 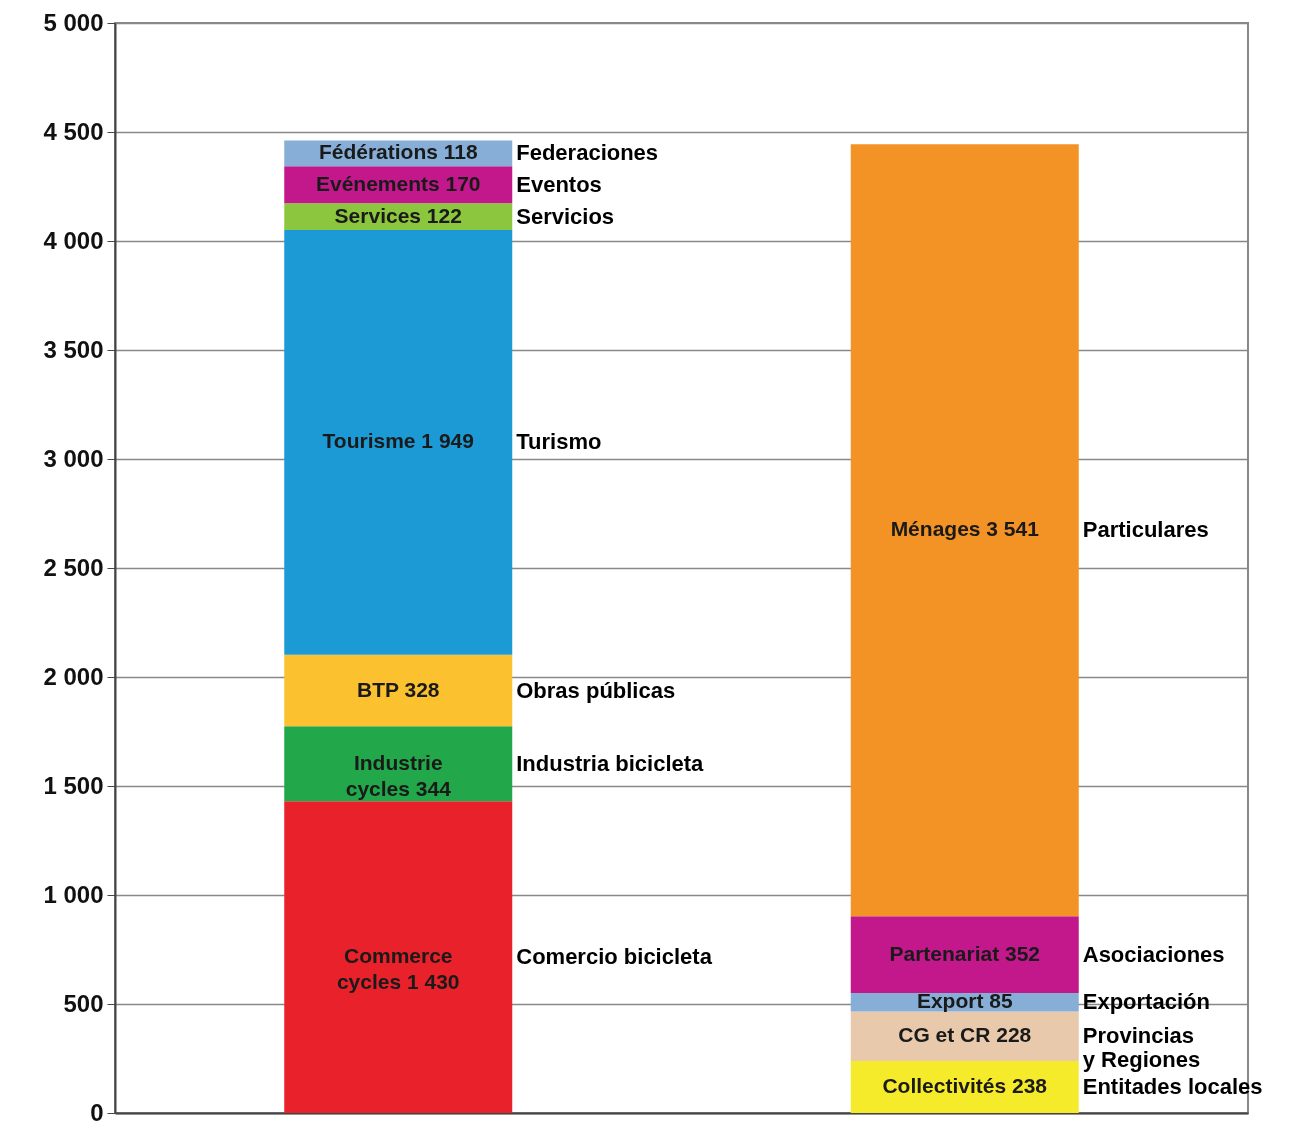 What do you see at coordinates (73, 676) in the screenshot?
I see `y-tick-label: 2 000` at bounding box center [73, 676].